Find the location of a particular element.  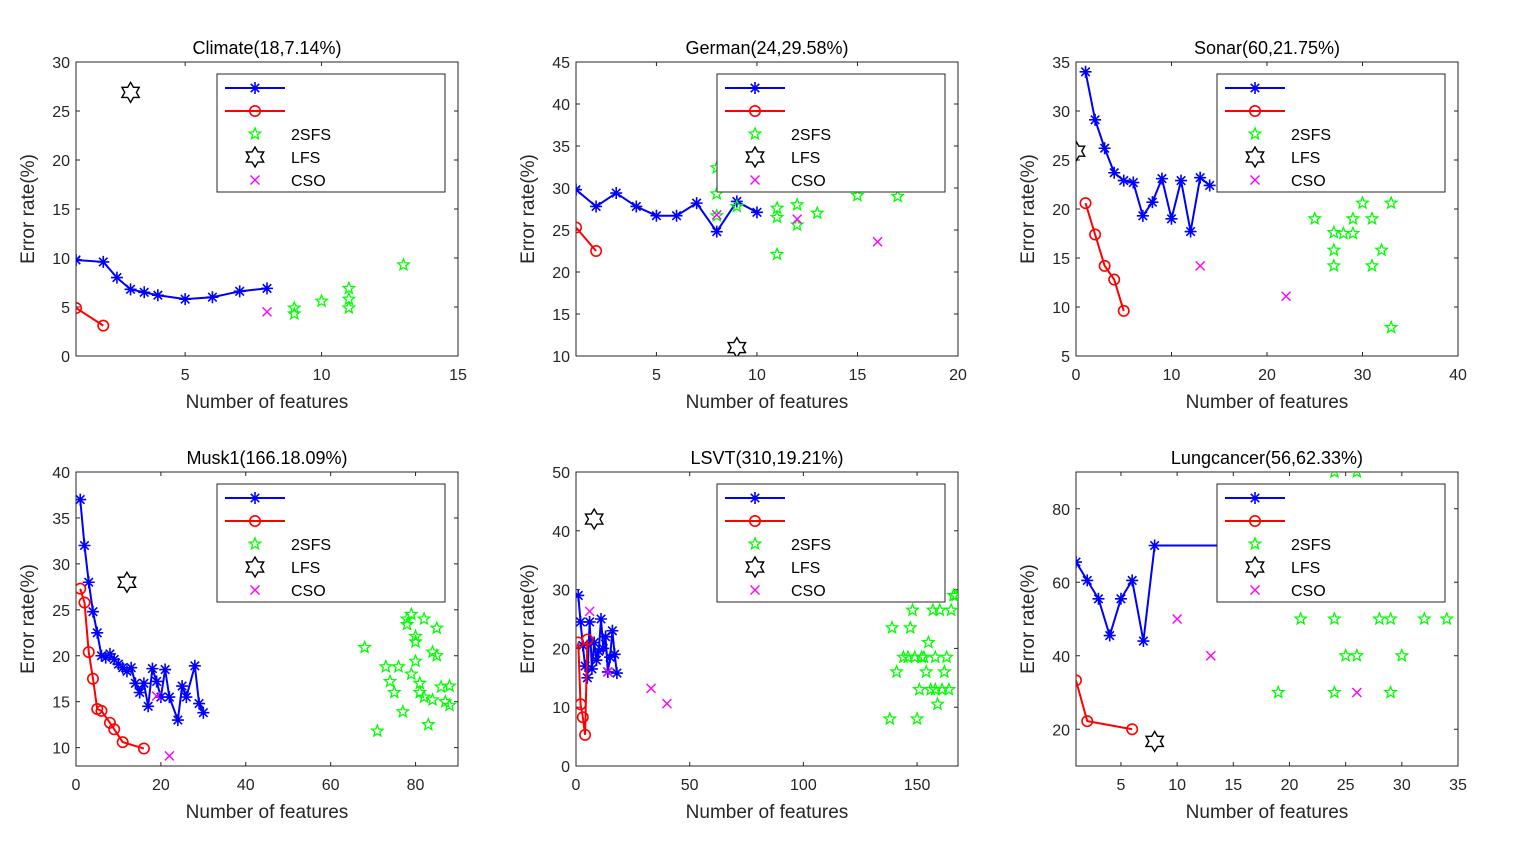

y-tick-label: 40 is located at coordinates (561, 532).